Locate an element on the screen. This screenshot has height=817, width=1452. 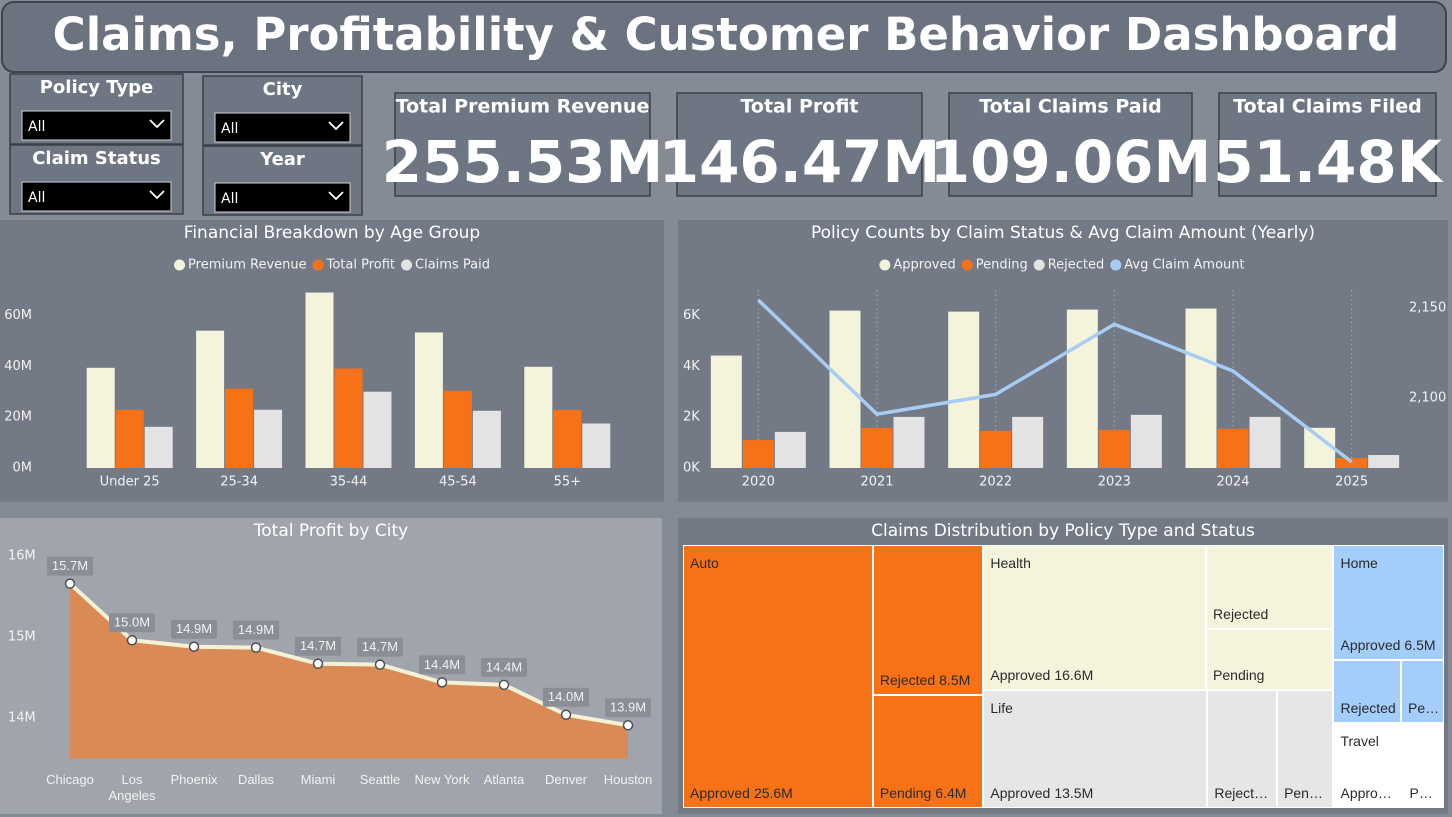
treemap-cell: Rejected is located at coordinates (1367, 691).